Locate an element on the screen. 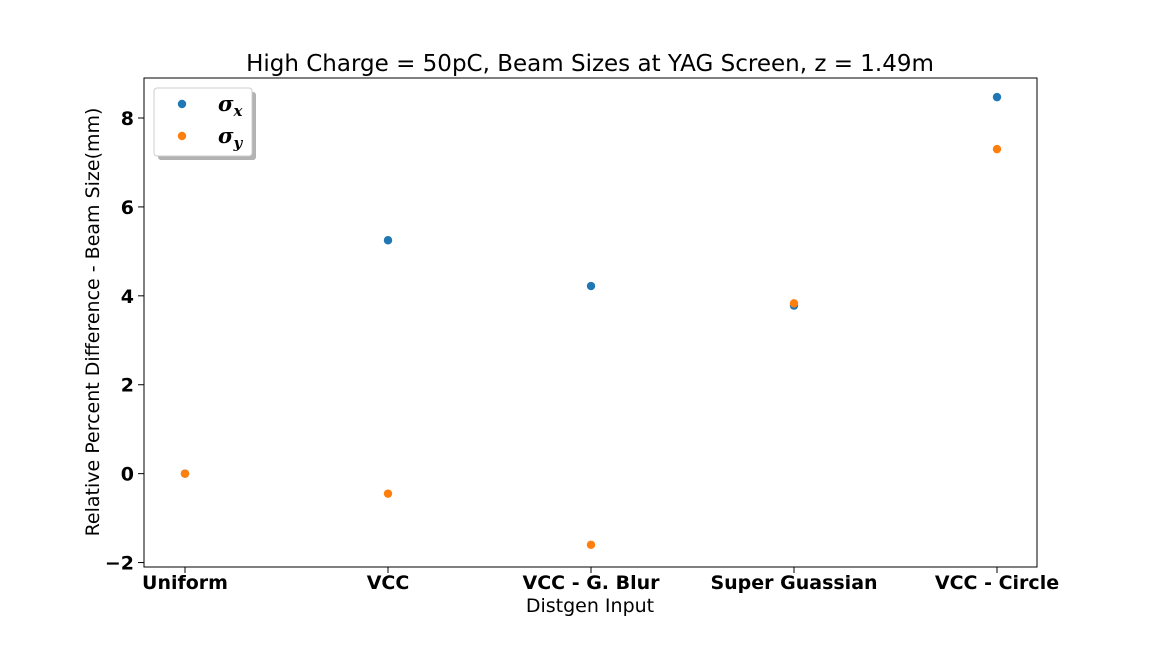 This screenshot has width=1152, height=648. legend-marker-sigma-y is located at coordinates (182, 136).